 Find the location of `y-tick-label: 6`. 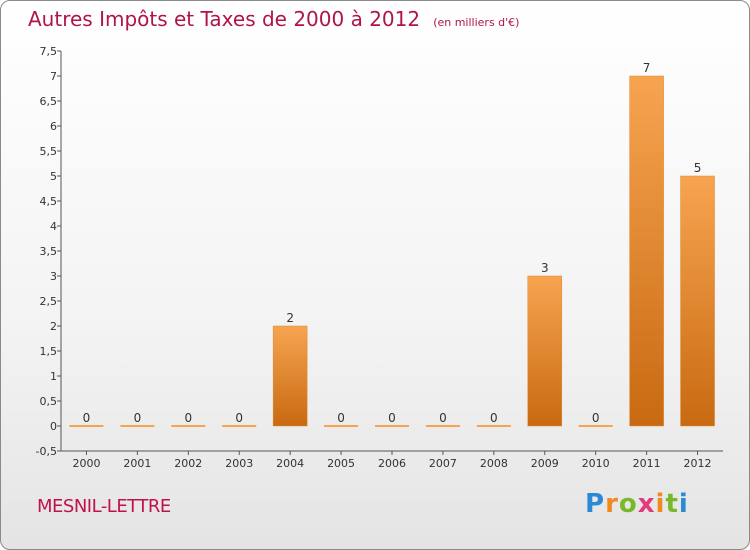

y-tick-label: 6 is located at coordinates (53, 126).